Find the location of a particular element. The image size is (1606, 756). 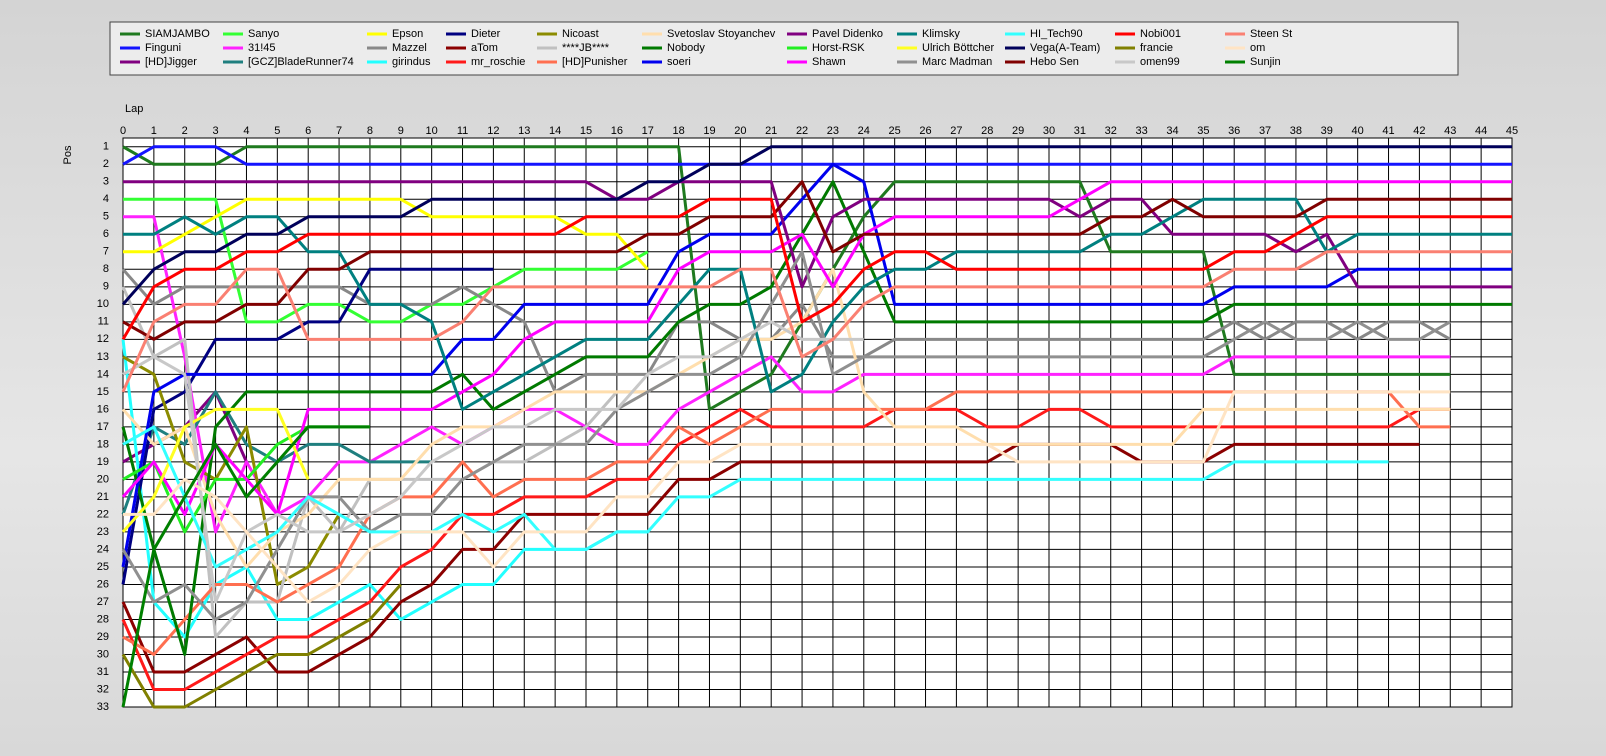

y-tick-label: 3 is located at coordinates (106, 182).